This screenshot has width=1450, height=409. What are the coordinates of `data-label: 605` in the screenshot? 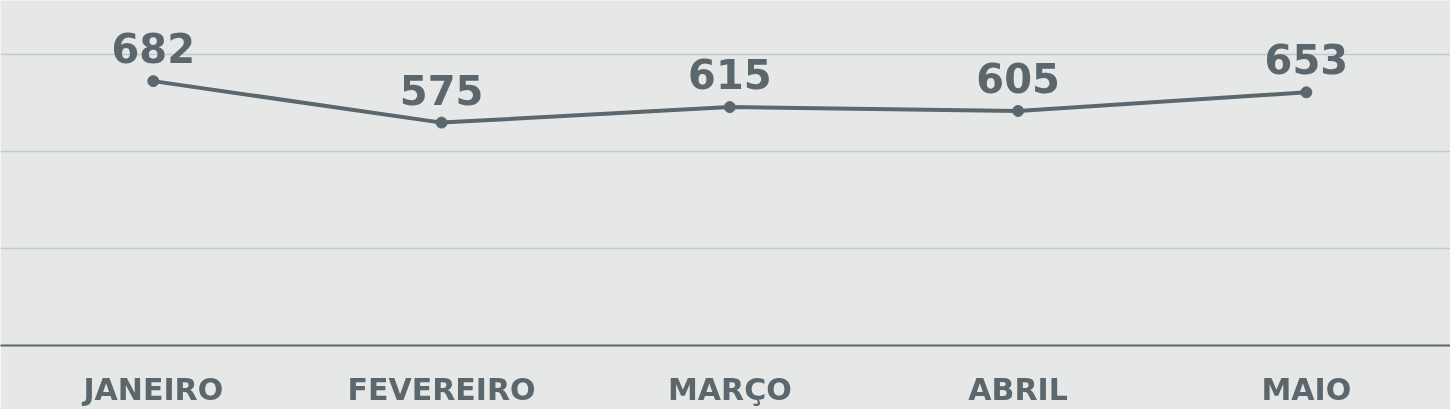 It's located at (1018, 78).